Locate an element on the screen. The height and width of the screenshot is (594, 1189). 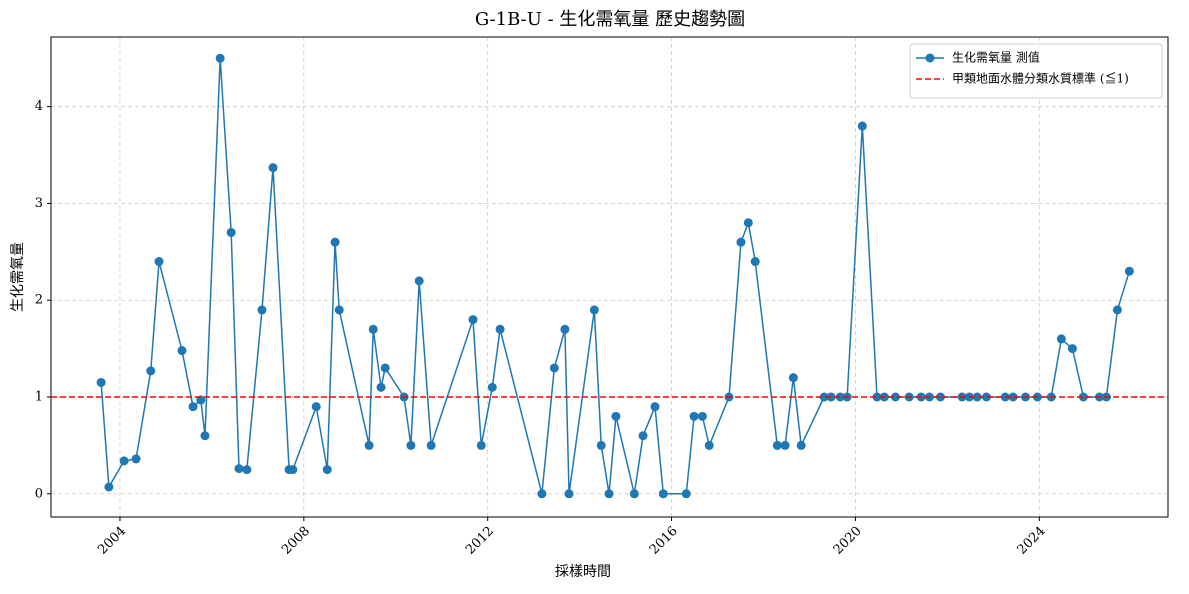
x-tick-label: 2016 is located at coordinates (664, 541).